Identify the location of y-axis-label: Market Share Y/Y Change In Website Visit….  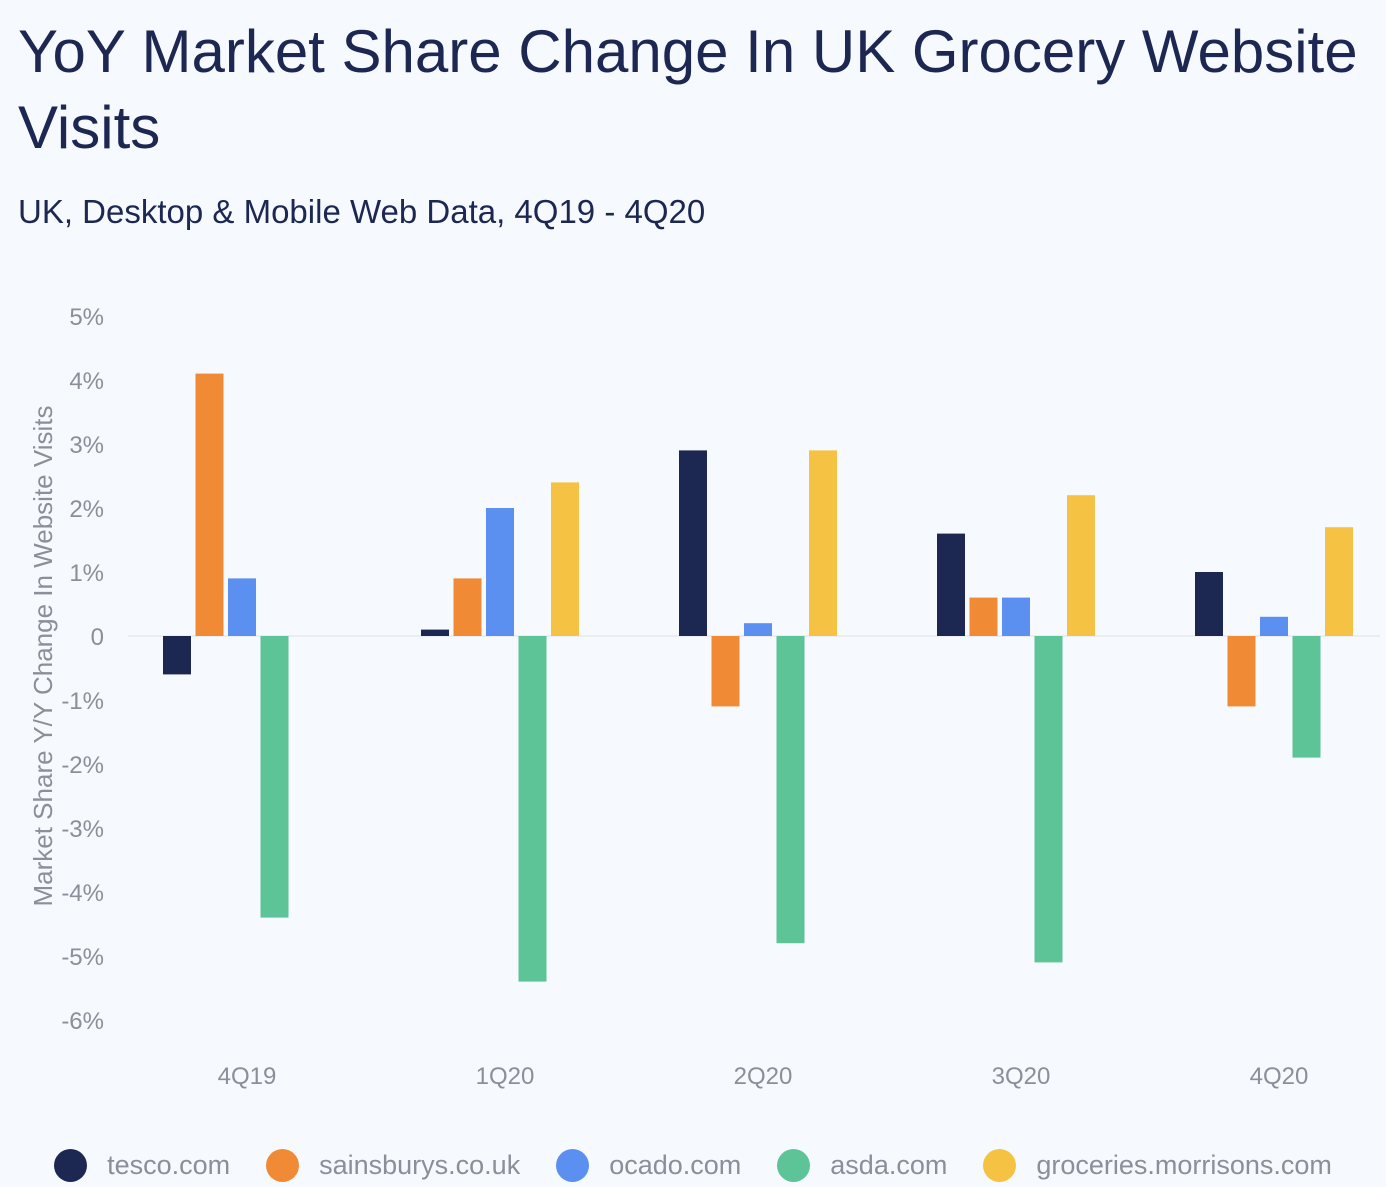
(43, 655).